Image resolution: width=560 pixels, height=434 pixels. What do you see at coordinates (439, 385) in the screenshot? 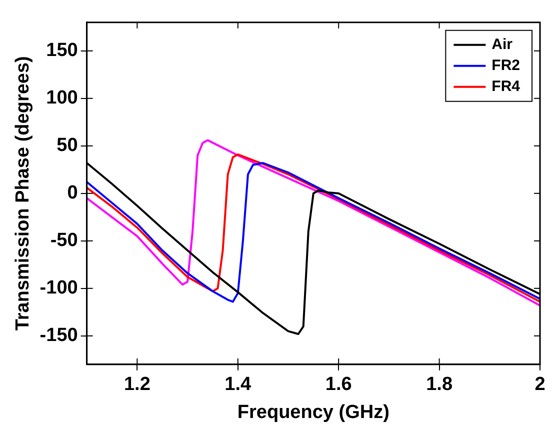
I see `x-tick-label: 1.8` at bounding box center [439, 385].